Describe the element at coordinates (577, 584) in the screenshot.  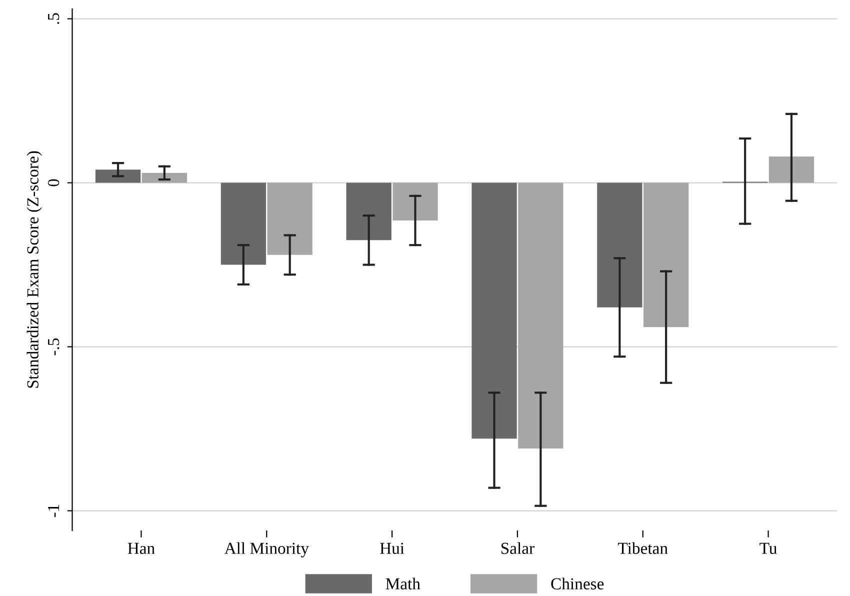
I see `legend-label: Chinese` at that location.